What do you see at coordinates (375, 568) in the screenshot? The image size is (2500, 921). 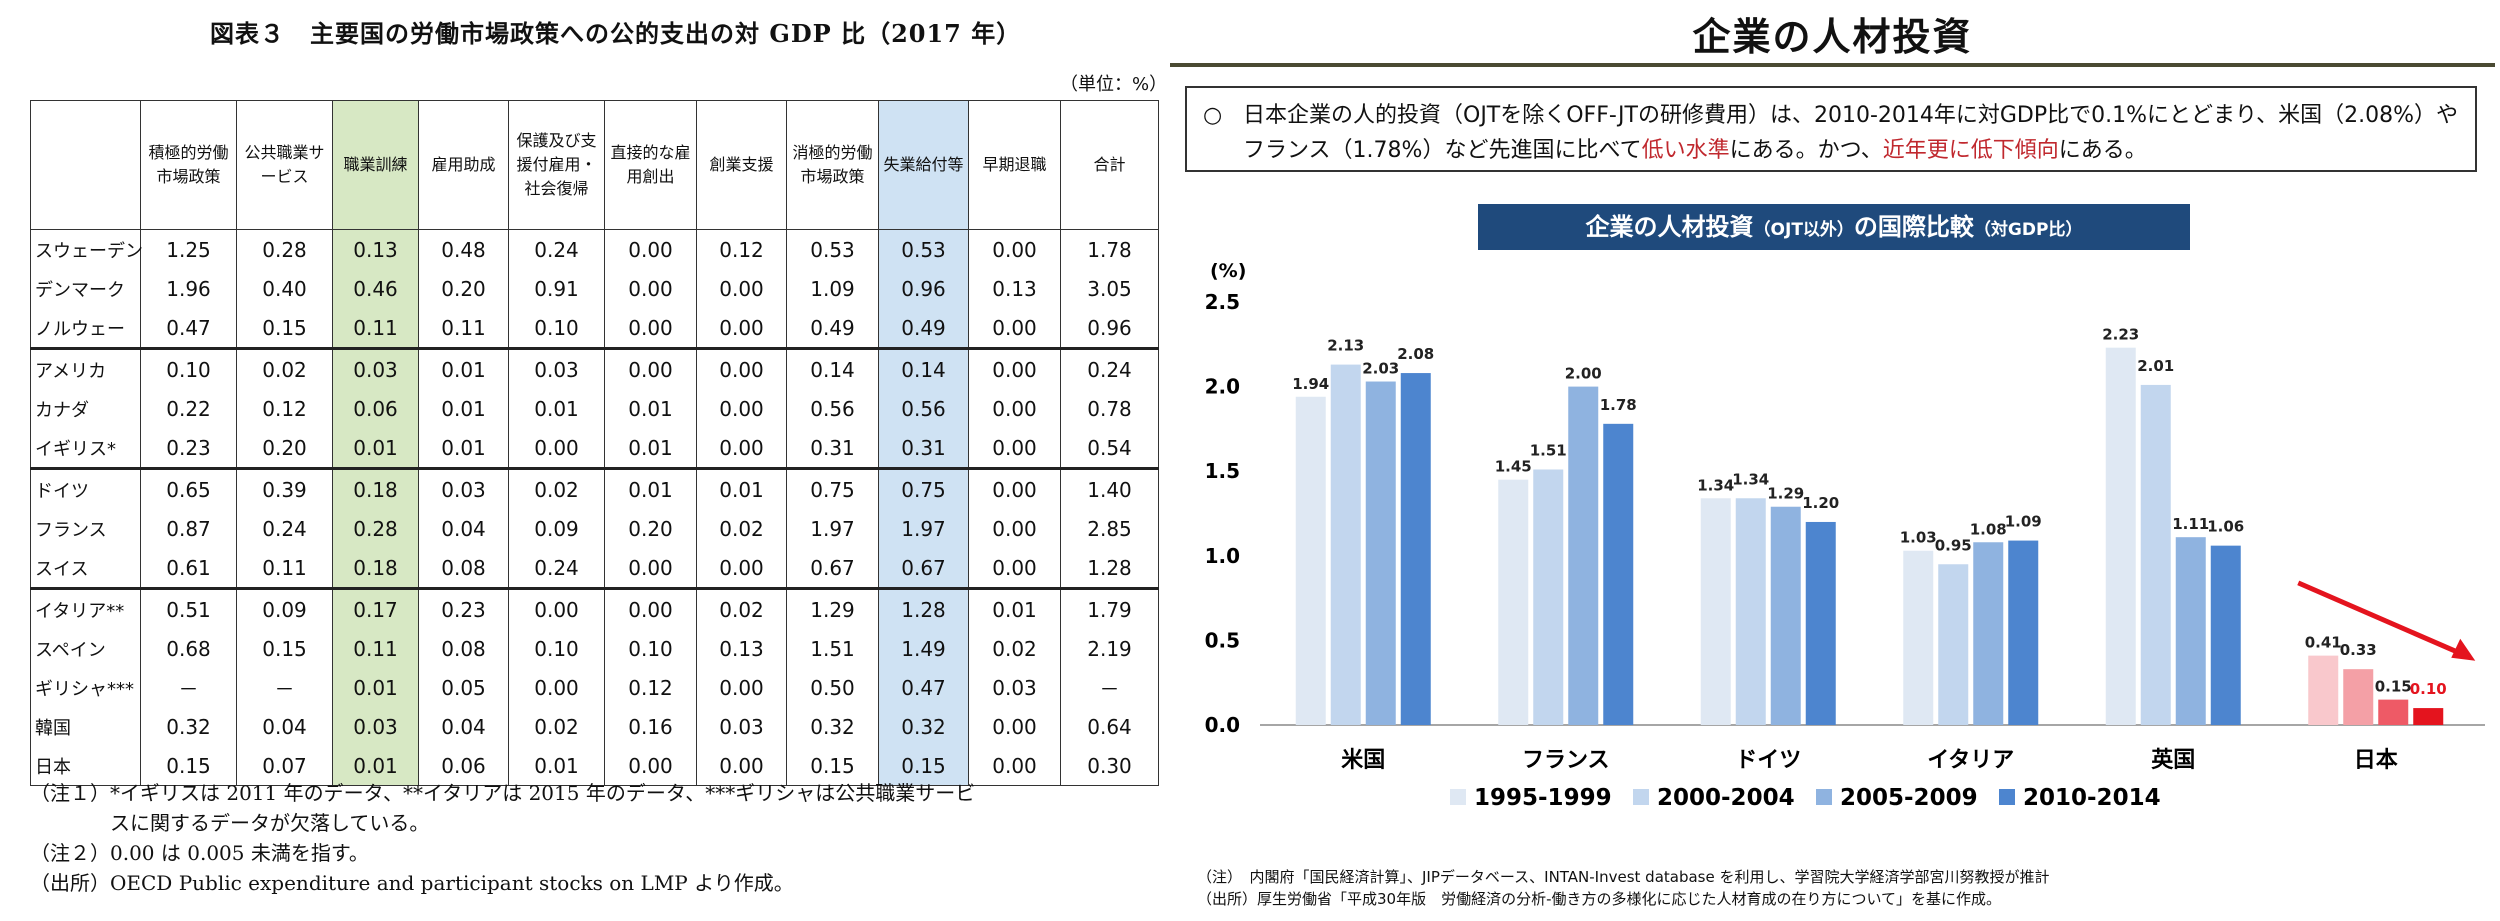 I see `value-cell: 0.18` at bounding box center [375, 568].